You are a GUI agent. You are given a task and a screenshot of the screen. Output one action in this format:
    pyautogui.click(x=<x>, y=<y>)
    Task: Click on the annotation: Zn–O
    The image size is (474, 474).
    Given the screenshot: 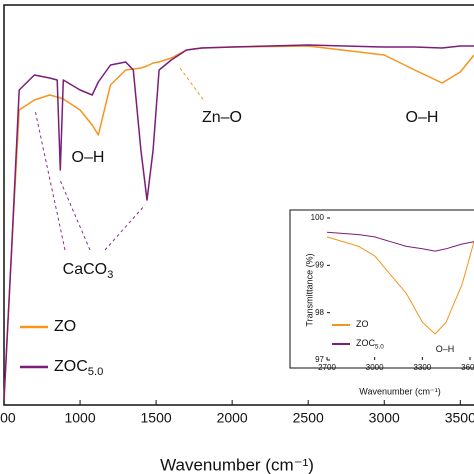 What is the action you would take?
    pyautogui.click(x=222, y=117)
    